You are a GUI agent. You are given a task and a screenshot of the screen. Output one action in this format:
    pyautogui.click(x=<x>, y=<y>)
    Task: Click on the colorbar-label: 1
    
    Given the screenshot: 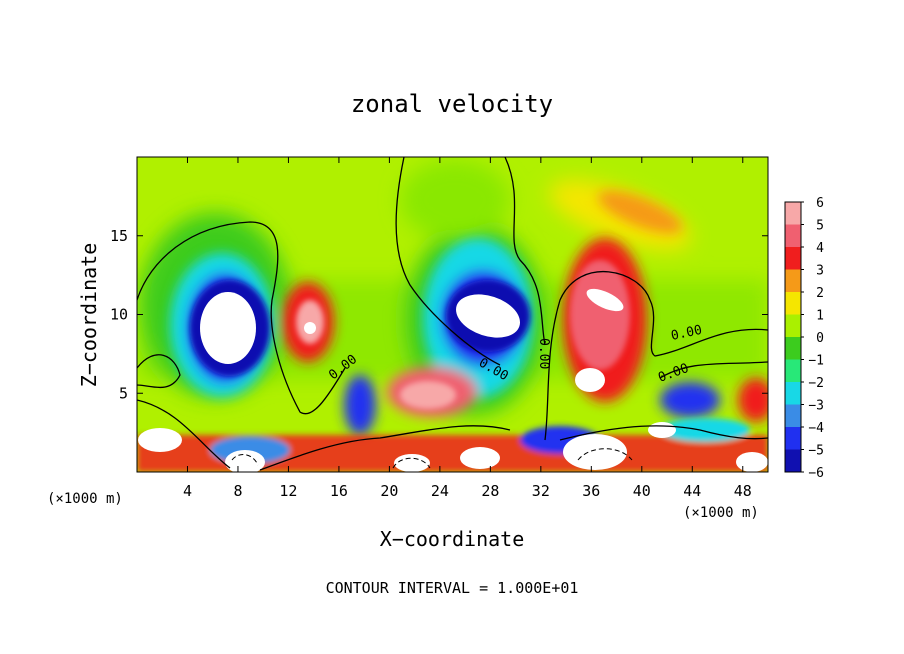 What is the action you would take?
    pyautogui.click(x=820, y=316)
    